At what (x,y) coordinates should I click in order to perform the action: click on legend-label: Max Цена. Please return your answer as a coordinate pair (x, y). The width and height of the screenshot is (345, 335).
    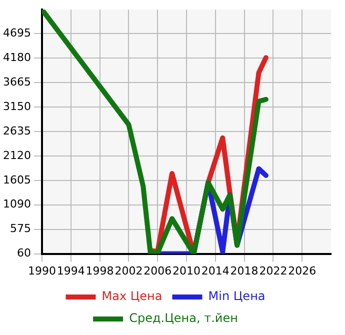
    Looking at the image, I should click on (132, 296).